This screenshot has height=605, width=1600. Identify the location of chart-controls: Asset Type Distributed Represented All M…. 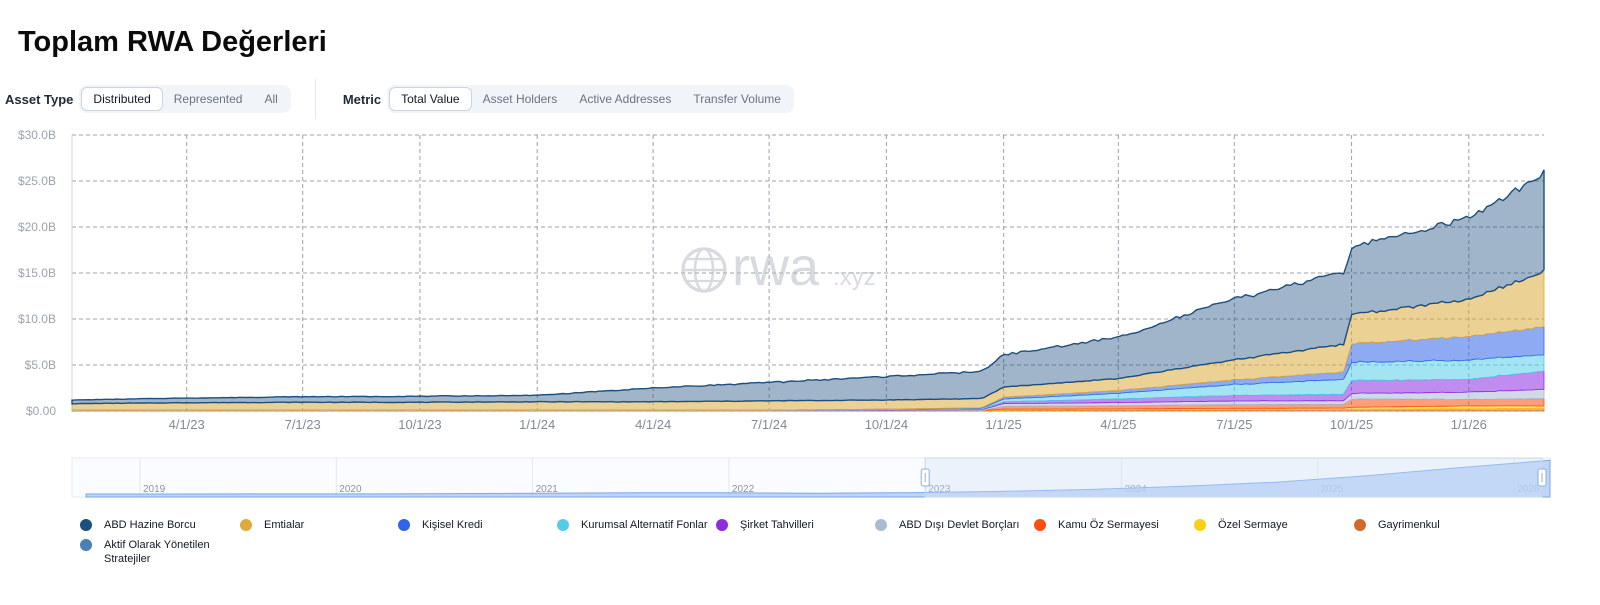
(397, 99).